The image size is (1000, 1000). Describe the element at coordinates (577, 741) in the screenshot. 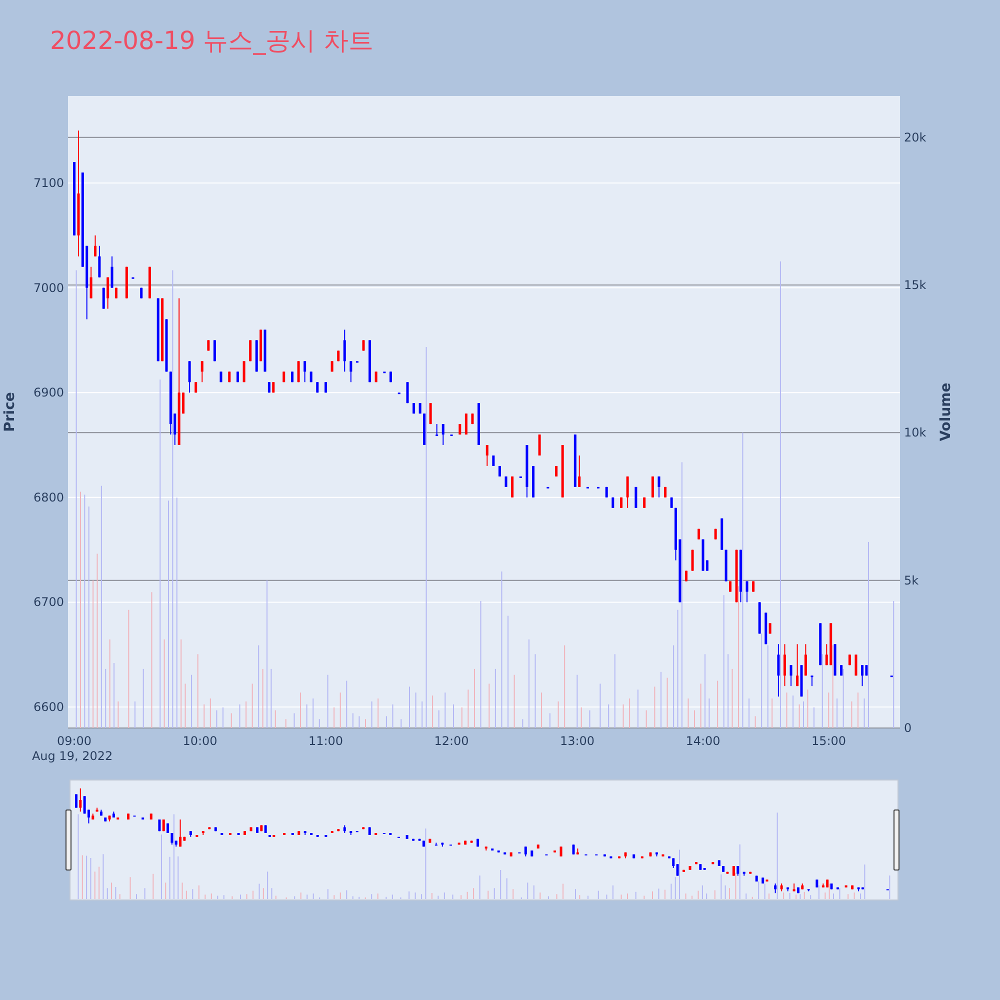

I see `x-tick-label: 13:00` at that location.